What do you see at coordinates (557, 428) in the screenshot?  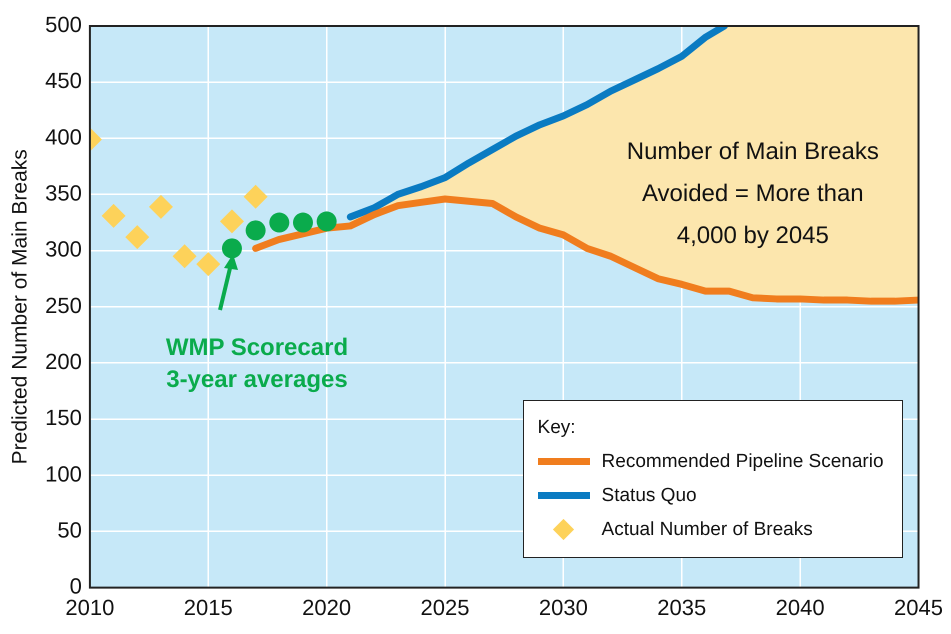 I see `legend-title: Key:` at bounding box center [557, 428].